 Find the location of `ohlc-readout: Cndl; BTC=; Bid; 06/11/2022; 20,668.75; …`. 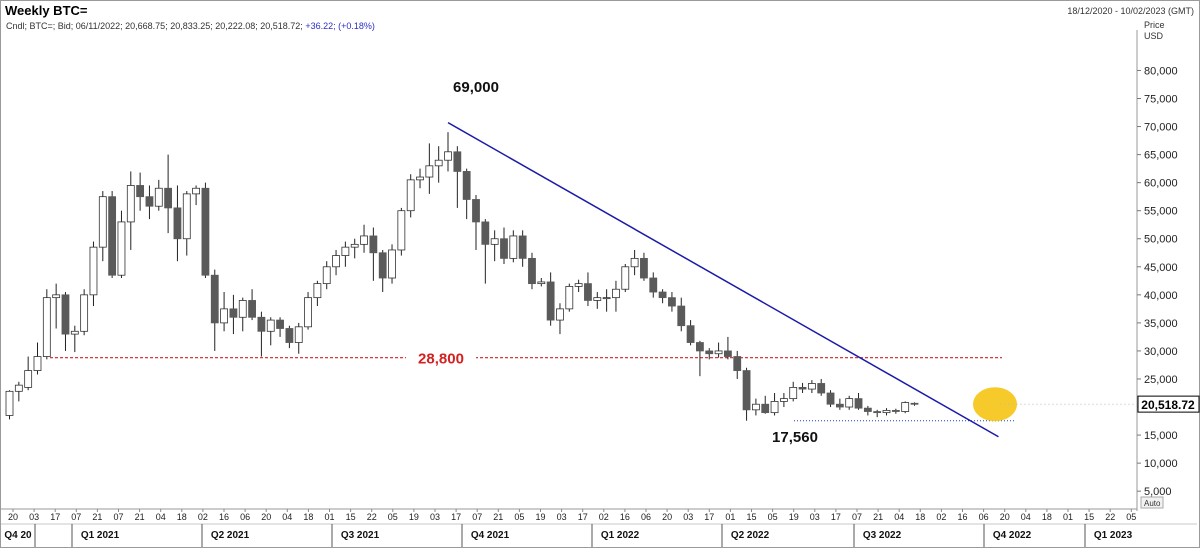

ohlc-readout: Cndl; BTC=; Bid; 06/11/2022; 20,668.75; … is located at coordinates (190, 26).